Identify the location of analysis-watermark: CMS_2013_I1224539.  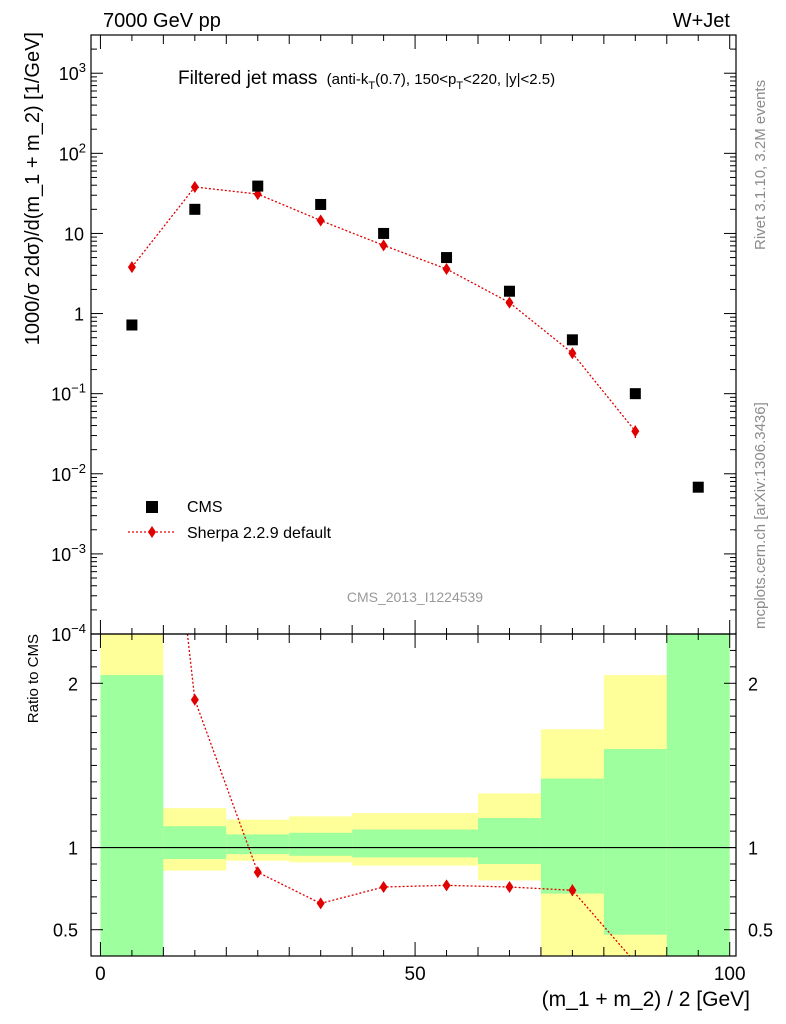
(415, 597).